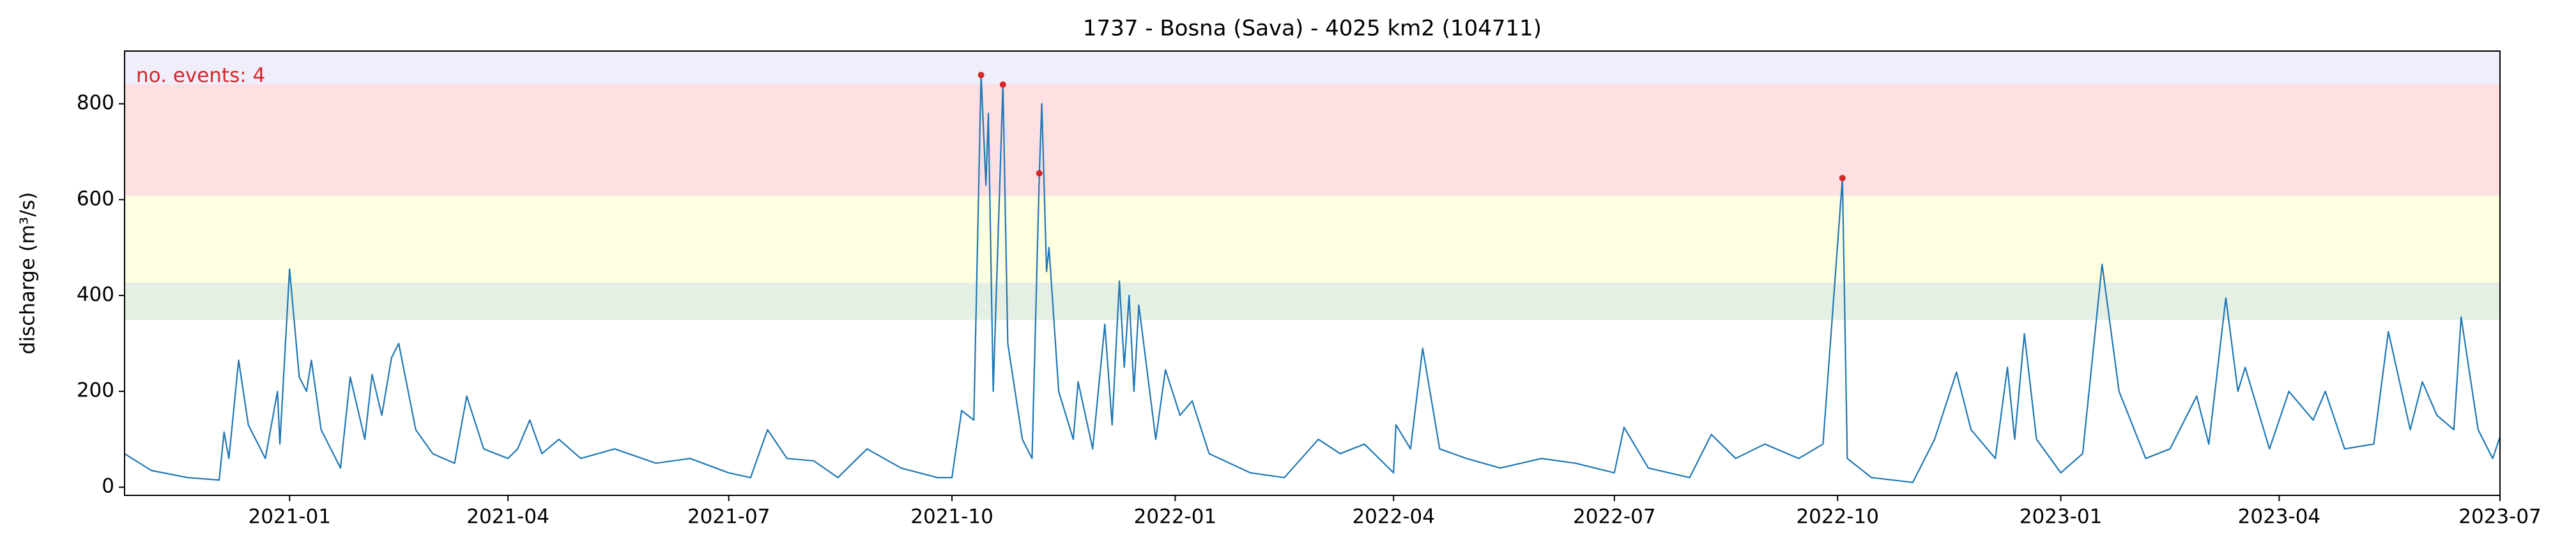  I want to click on y-axis-label: discharge (m³/s), so click(28, 273).